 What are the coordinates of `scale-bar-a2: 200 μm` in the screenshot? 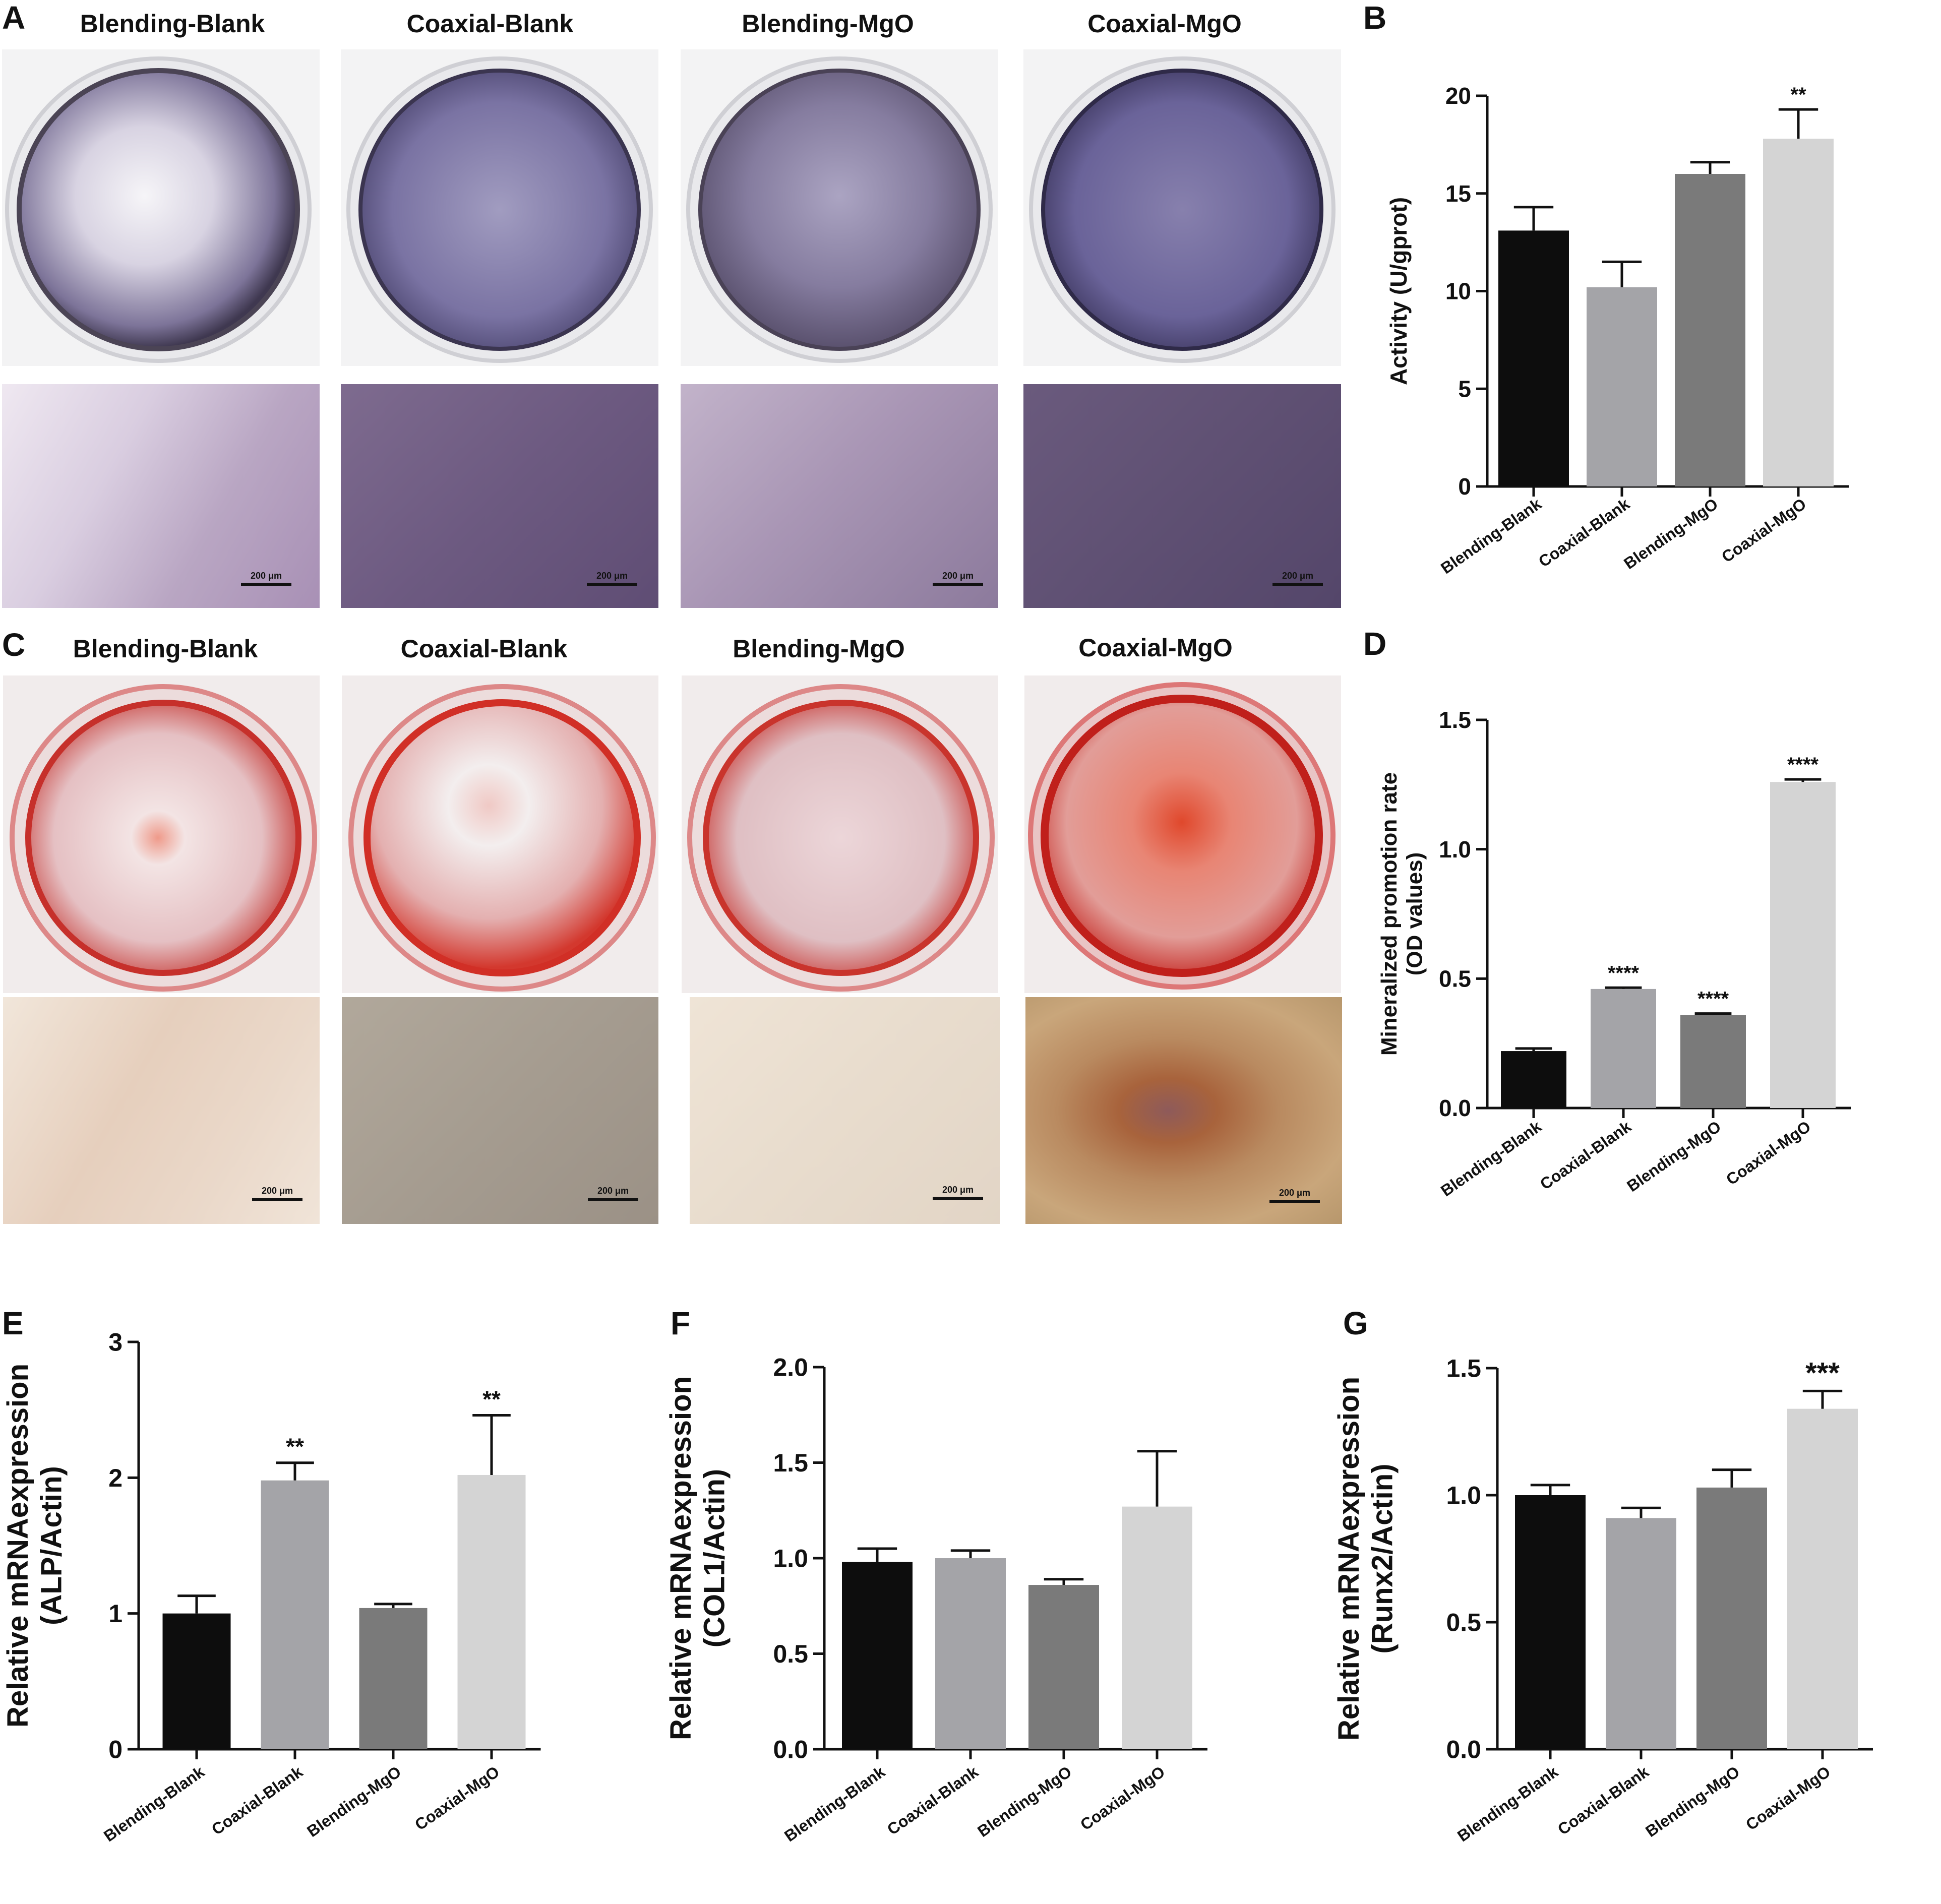 It's located at (612, 580).